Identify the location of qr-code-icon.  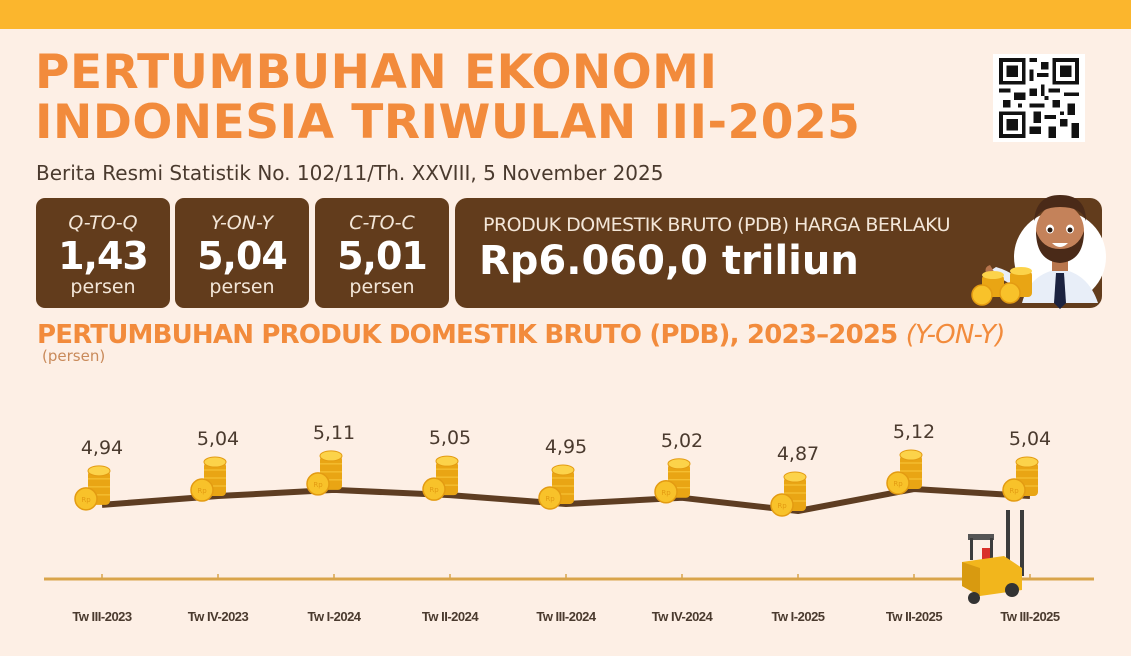
(1039, 98).